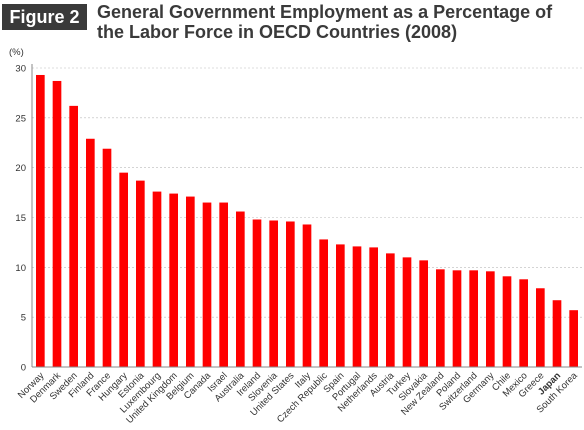 This screenshot has width=584, height=430. I want to click on y-tick-label: 0, so click(23, 368).